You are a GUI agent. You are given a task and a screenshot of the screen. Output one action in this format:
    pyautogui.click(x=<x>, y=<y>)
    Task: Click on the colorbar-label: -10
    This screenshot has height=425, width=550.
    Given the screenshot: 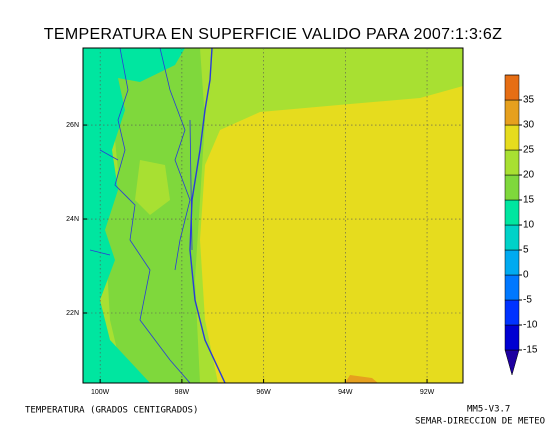 What is the action you would take?
    pyautogui.click(x=530, y=325)
    